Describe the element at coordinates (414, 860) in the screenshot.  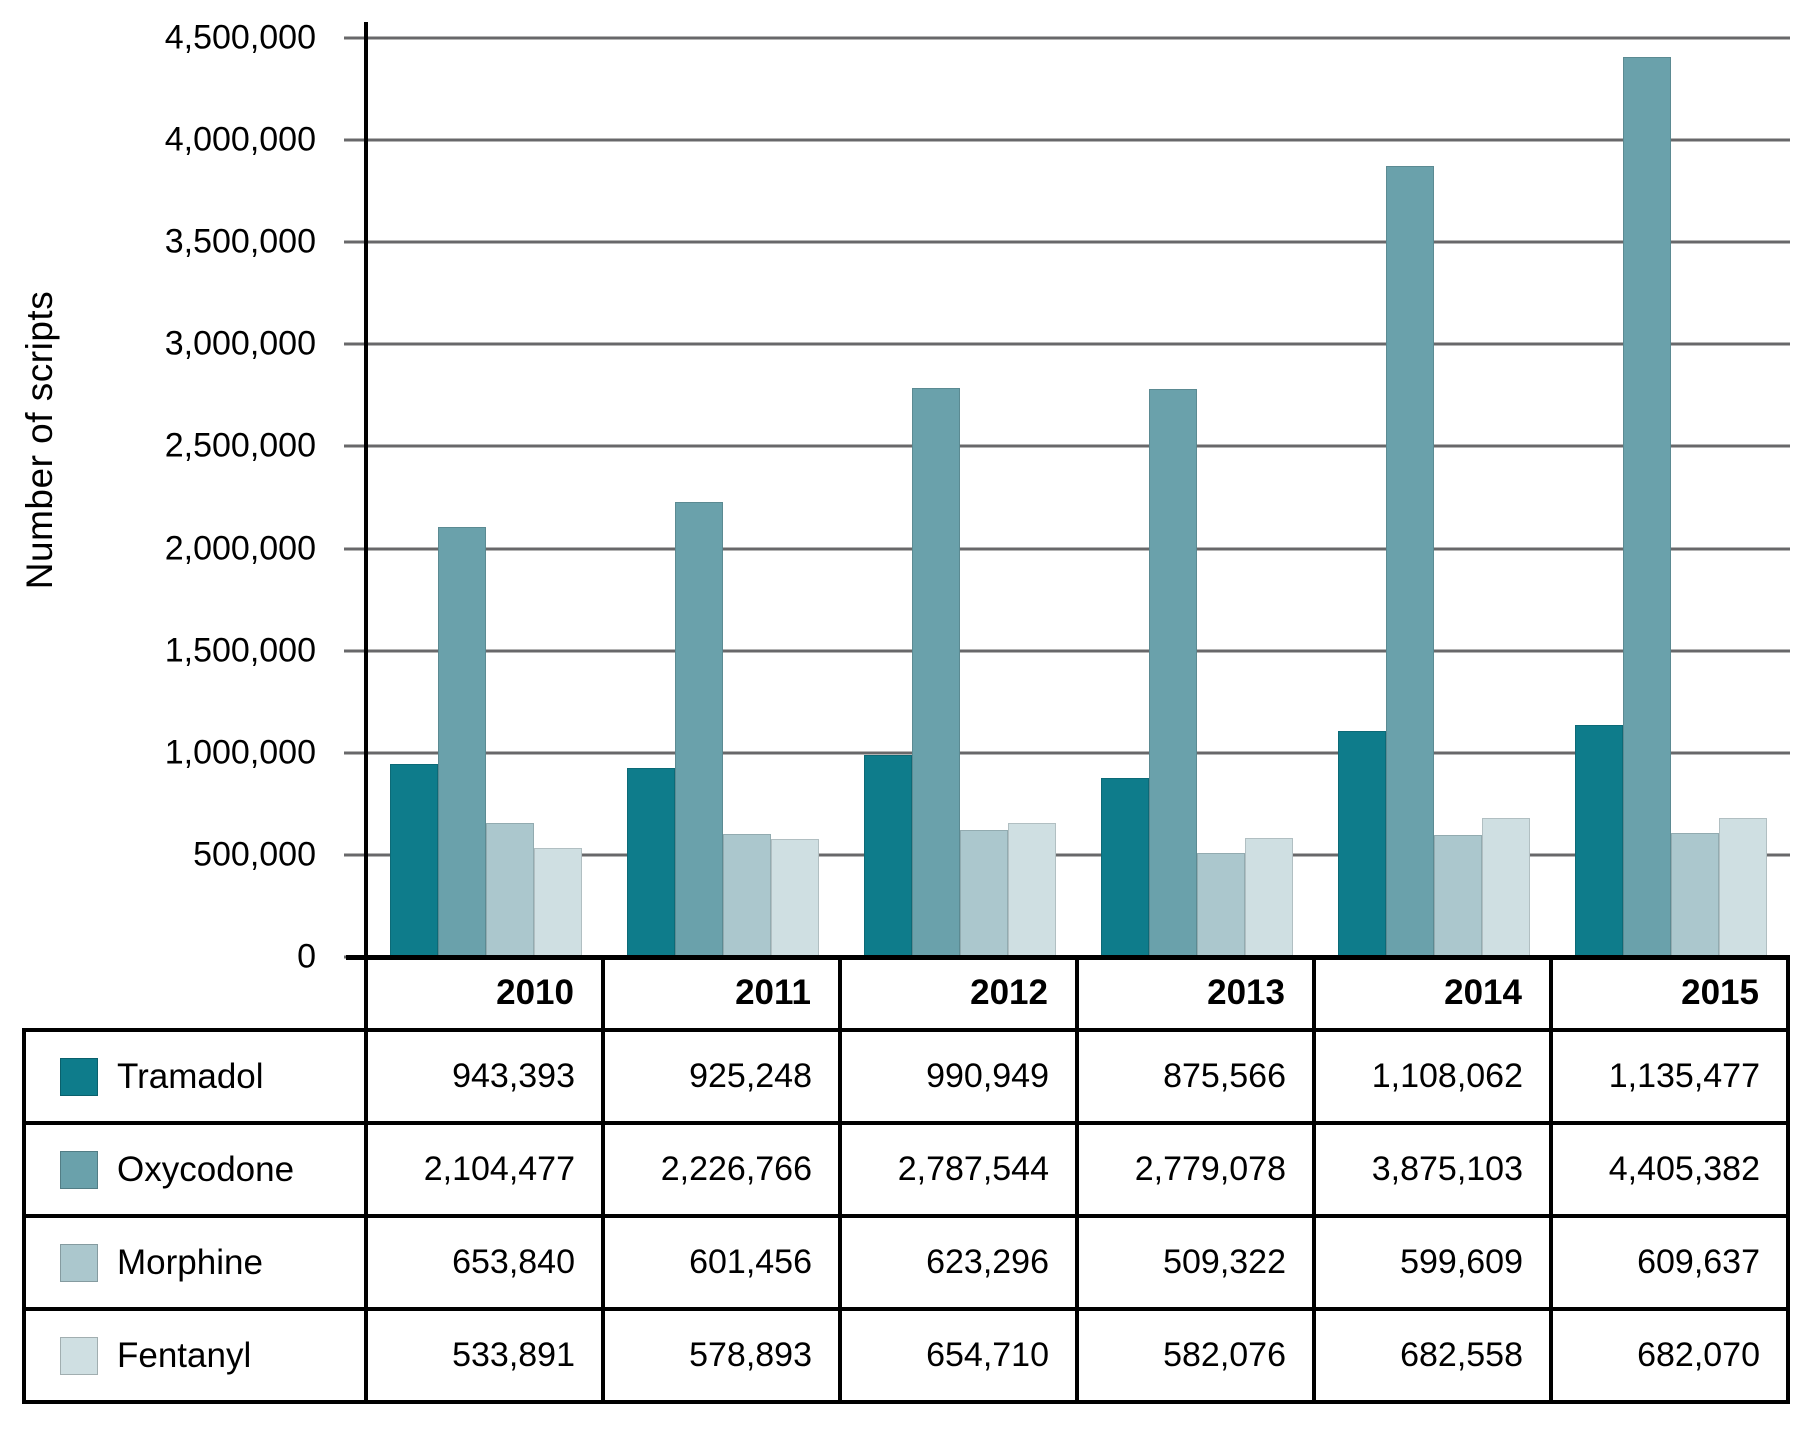
I see `bar-tramadol-2010` at that location.